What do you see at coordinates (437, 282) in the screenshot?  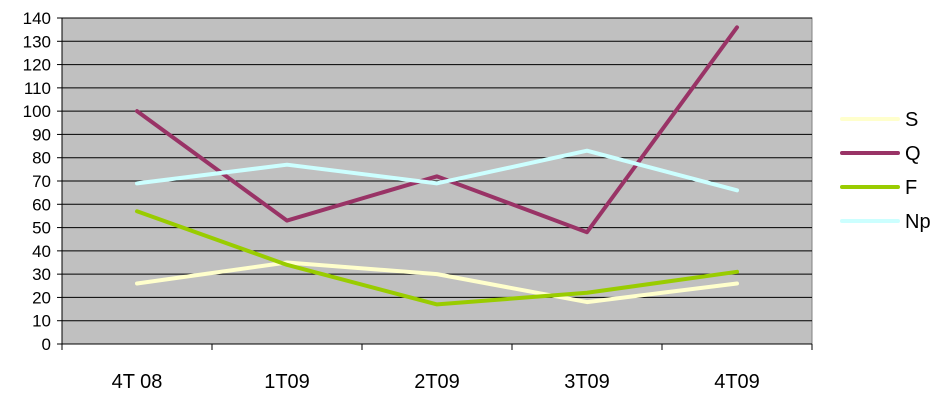 I see `series-line-s` at bounding box center [437, 282].